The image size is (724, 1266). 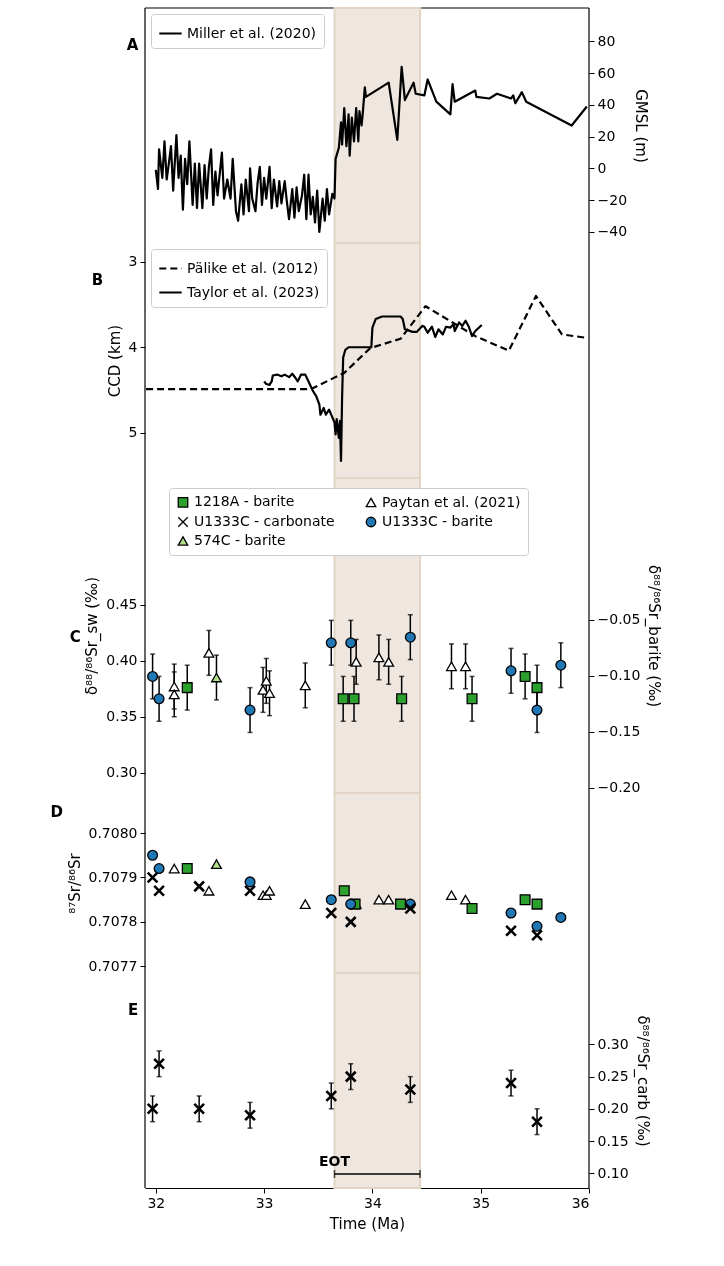 I want to click on text: C, so click(x=75, y=637).